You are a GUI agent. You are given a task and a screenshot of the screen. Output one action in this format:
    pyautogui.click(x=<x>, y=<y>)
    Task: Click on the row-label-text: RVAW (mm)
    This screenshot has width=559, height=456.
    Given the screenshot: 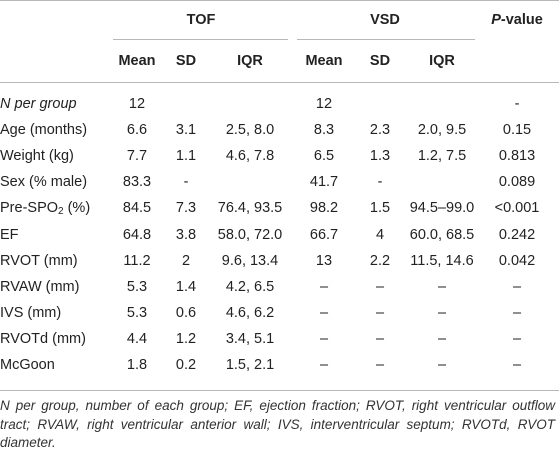 What is the action you would take?
    pyautogui.click(x=40, y=286)
    